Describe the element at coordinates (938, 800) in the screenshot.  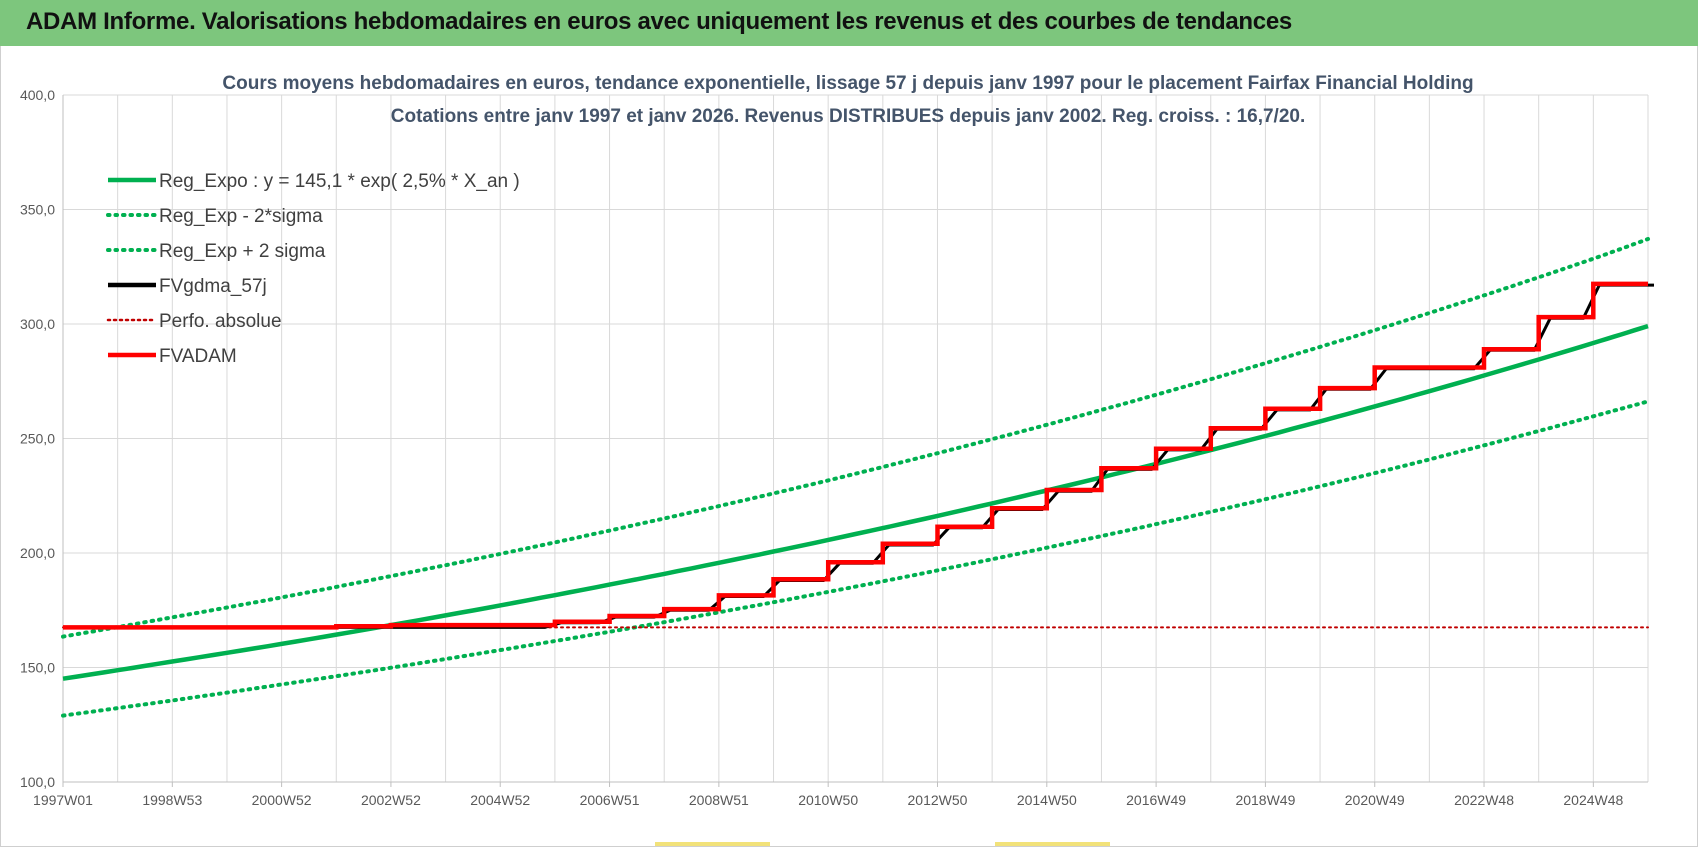
I see `x-tick-label: 2012W50` at that location.